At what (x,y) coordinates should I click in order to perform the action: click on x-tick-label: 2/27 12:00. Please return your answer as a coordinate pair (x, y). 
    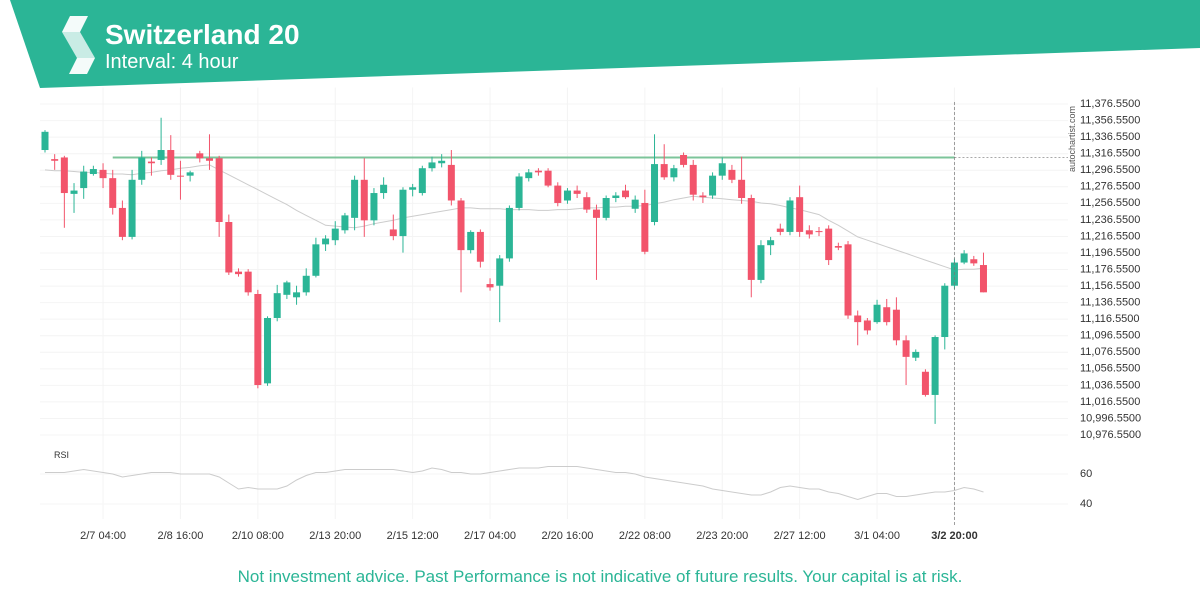
    Looking at the image, I should click on (800, 536).